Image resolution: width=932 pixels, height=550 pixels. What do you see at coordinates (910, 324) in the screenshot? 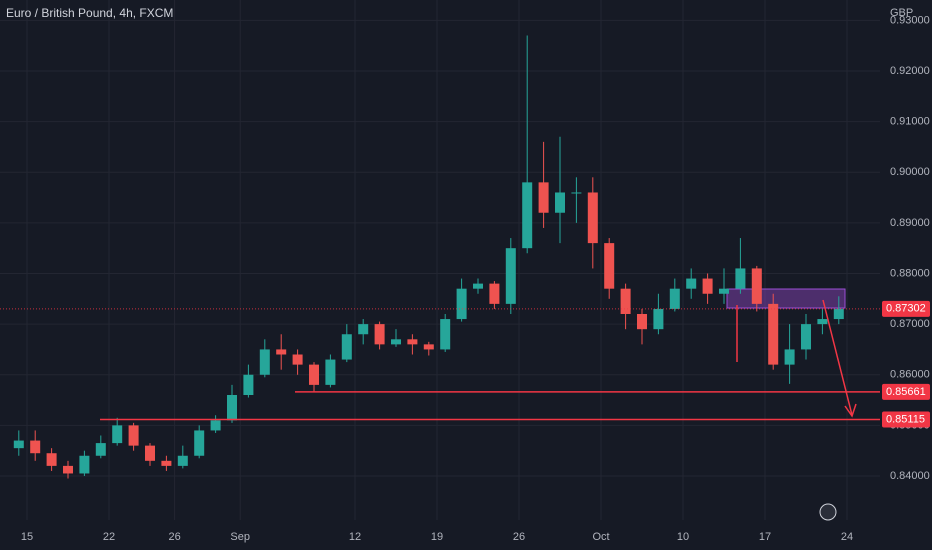
I see `y-tick-label: 0.87000` at bounding box center [910, 324].